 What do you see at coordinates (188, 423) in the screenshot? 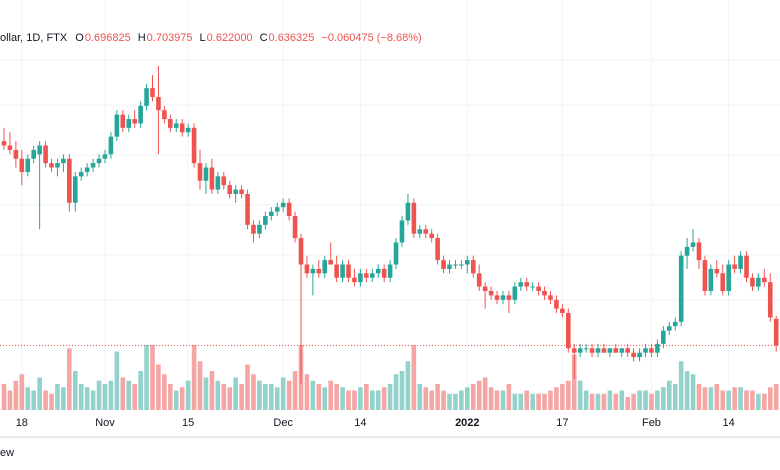
I see `x-tick-label: 15` at bounding box center [188, 423].